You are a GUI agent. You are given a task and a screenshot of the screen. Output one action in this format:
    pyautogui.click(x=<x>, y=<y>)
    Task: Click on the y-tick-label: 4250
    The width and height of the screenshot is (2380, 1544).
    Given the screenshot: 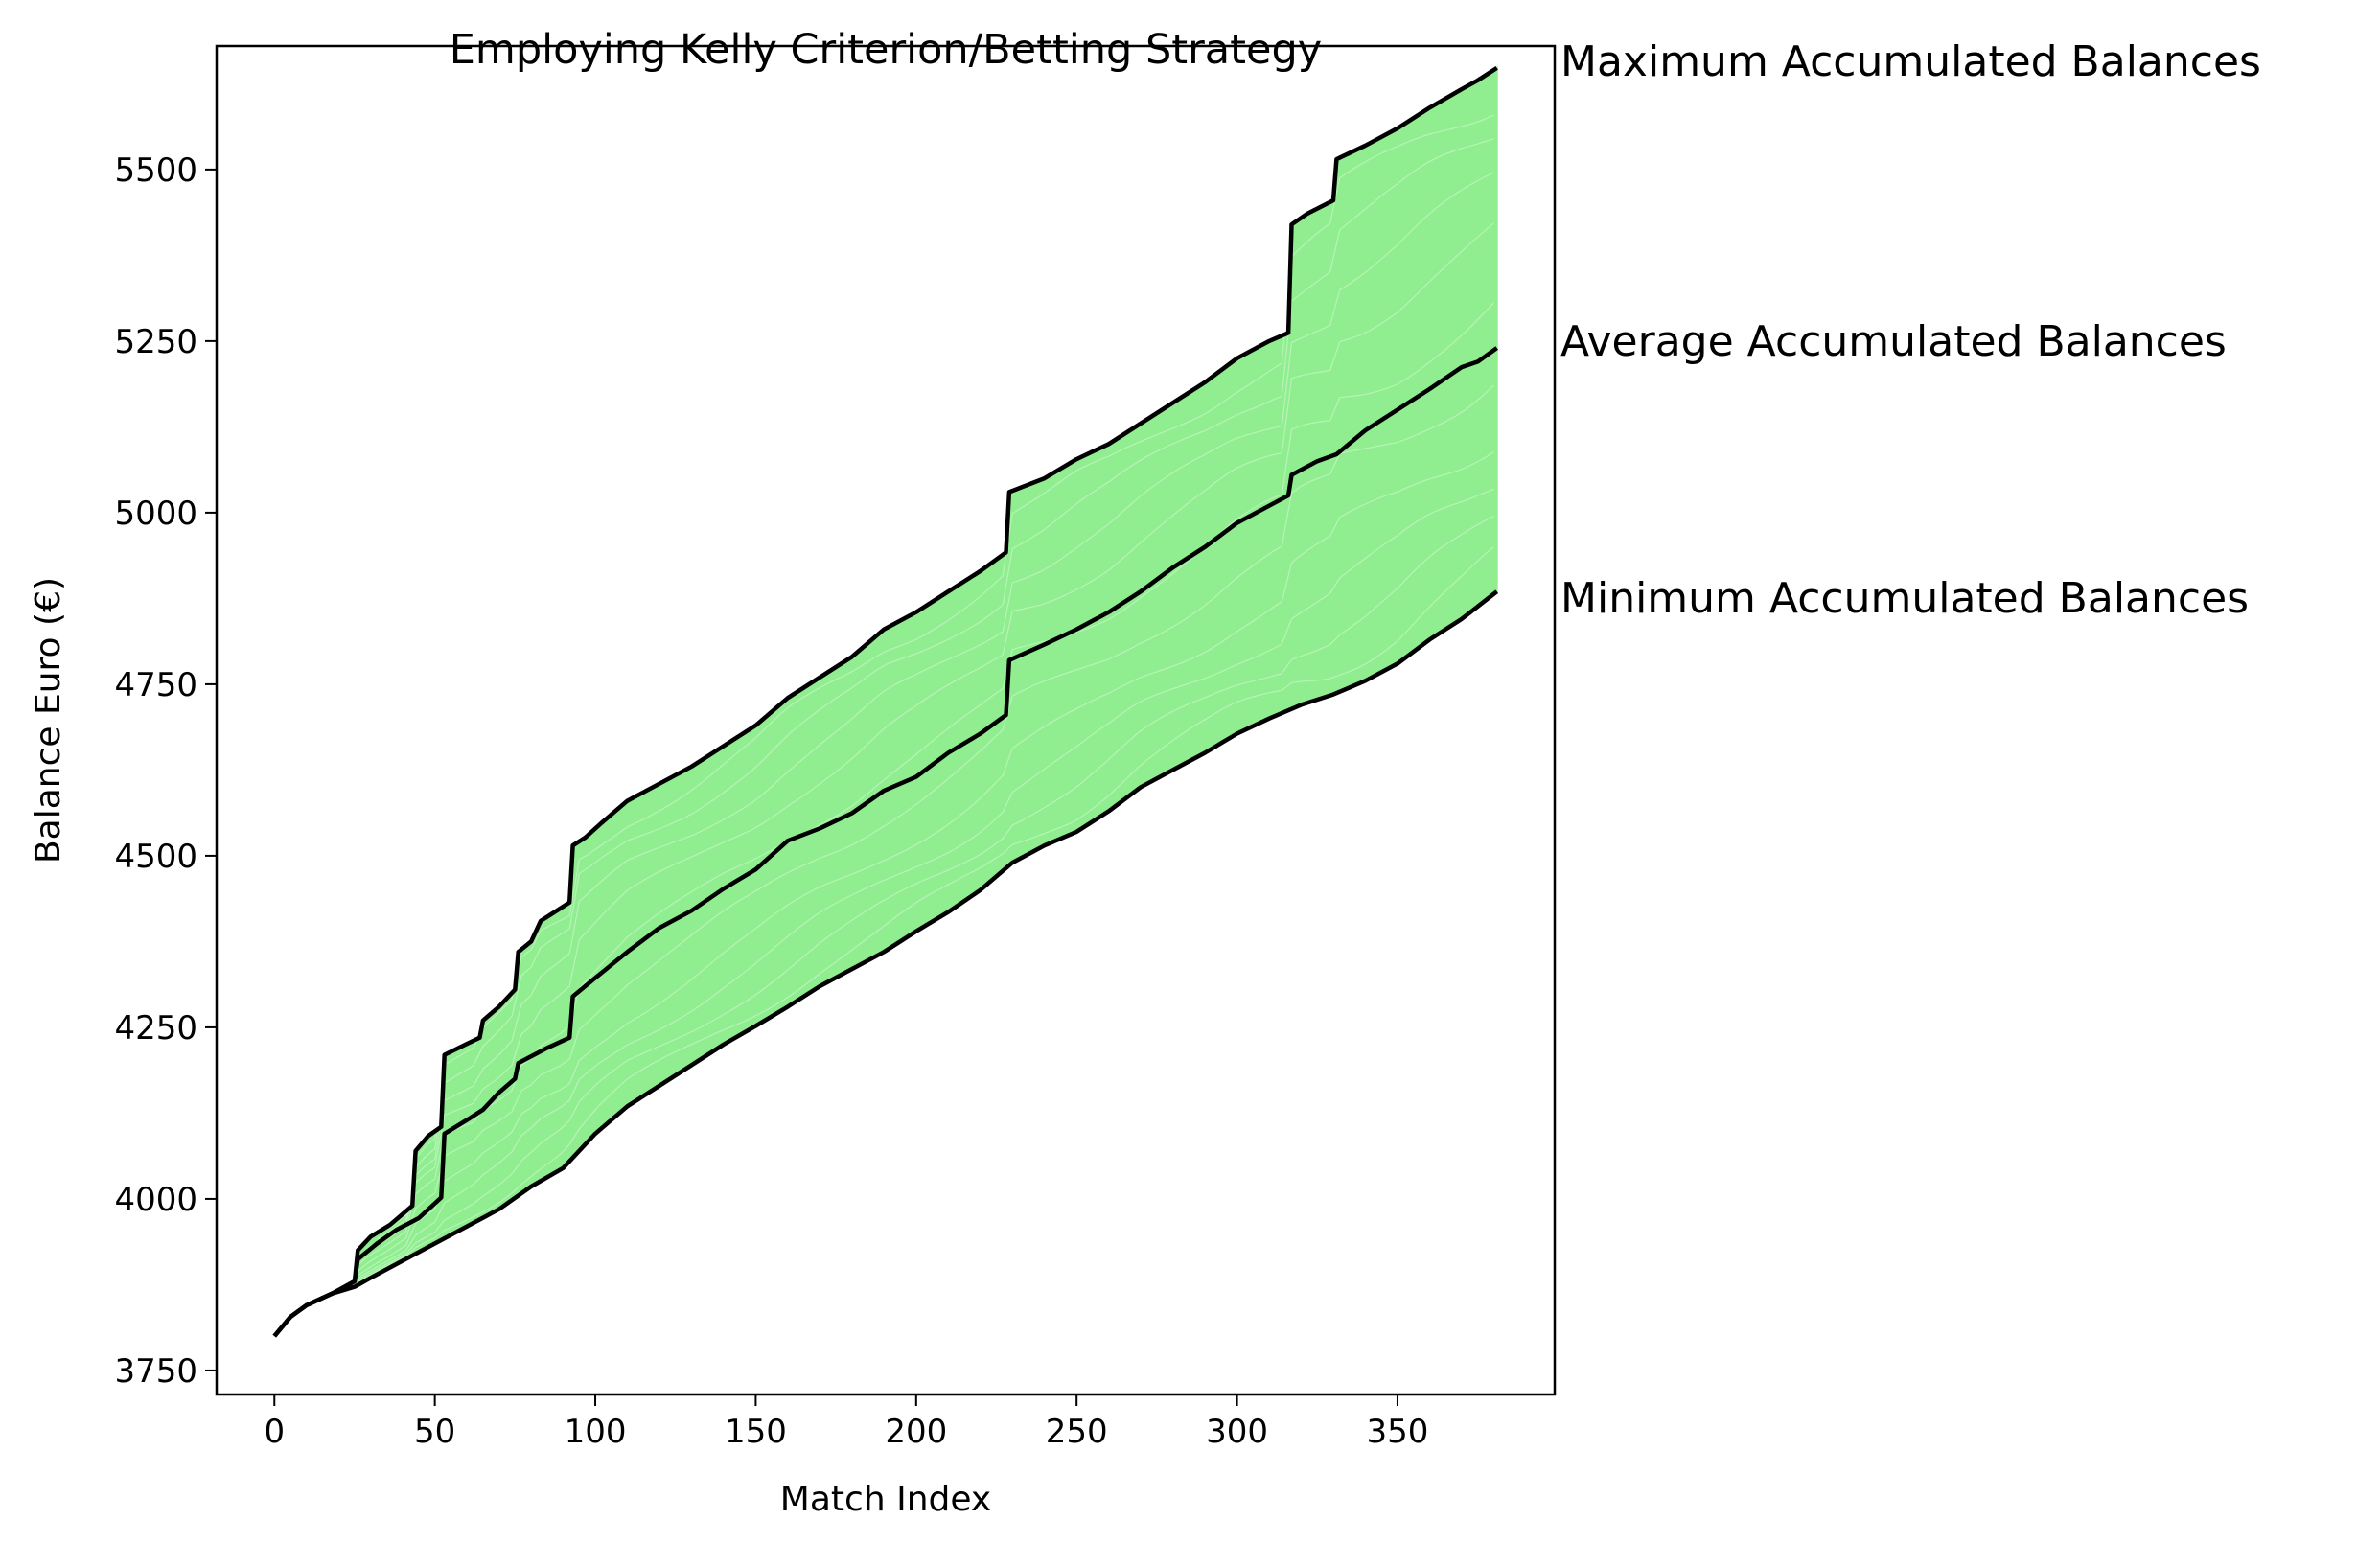 What is the action you would take?
    pyautogui.click(x=155, y=1028)
    